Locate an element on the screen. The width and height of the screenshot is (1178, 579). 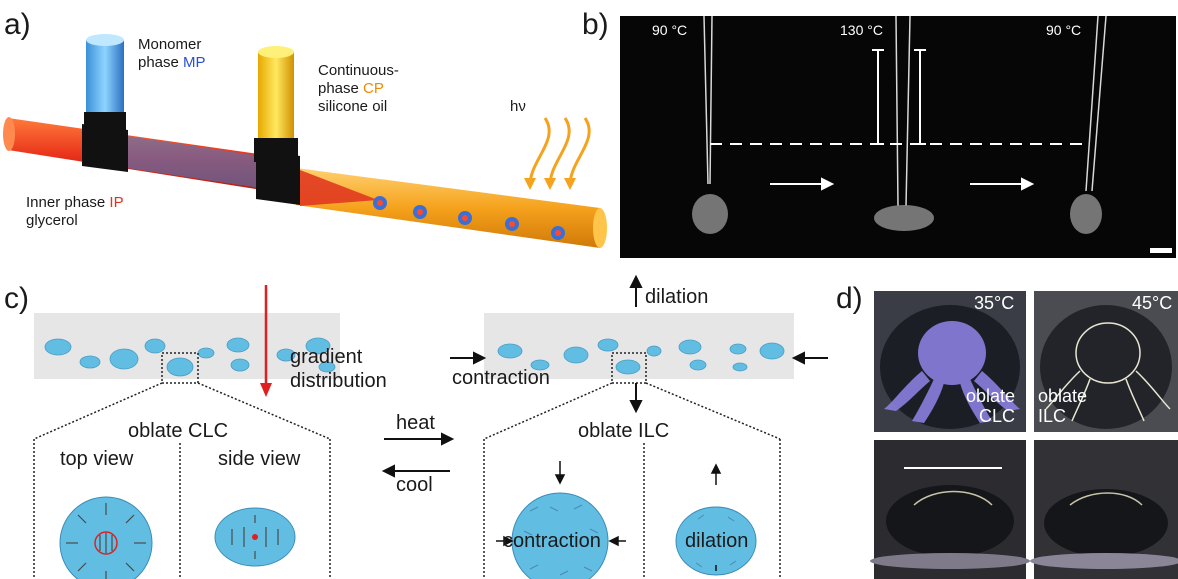
contraction-arrows is located at coordinates (561, 504).